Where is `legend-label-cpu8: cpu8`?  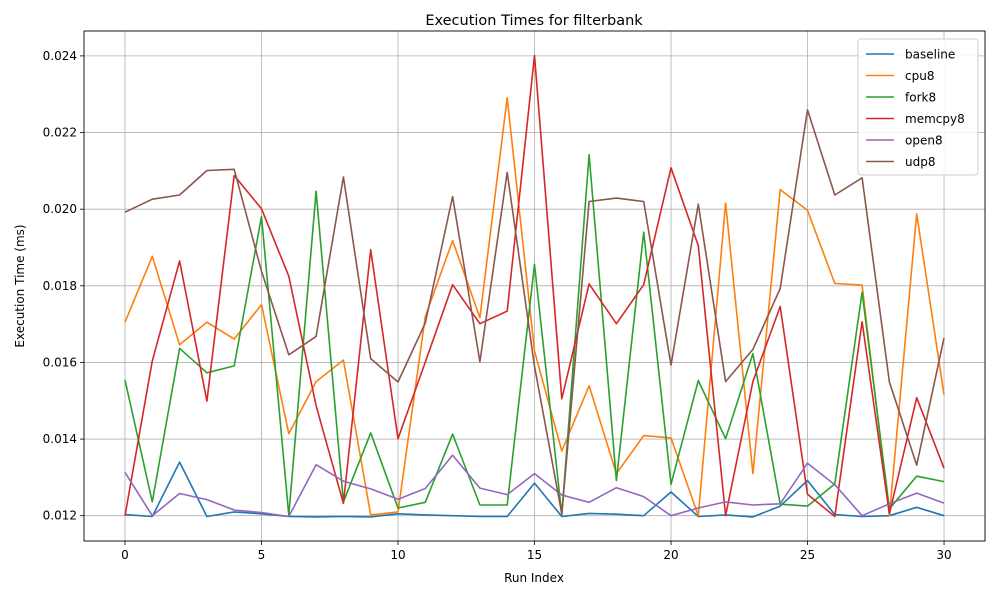
legend-label-cpu8: cpu8 is located at coordinates (919, 76).